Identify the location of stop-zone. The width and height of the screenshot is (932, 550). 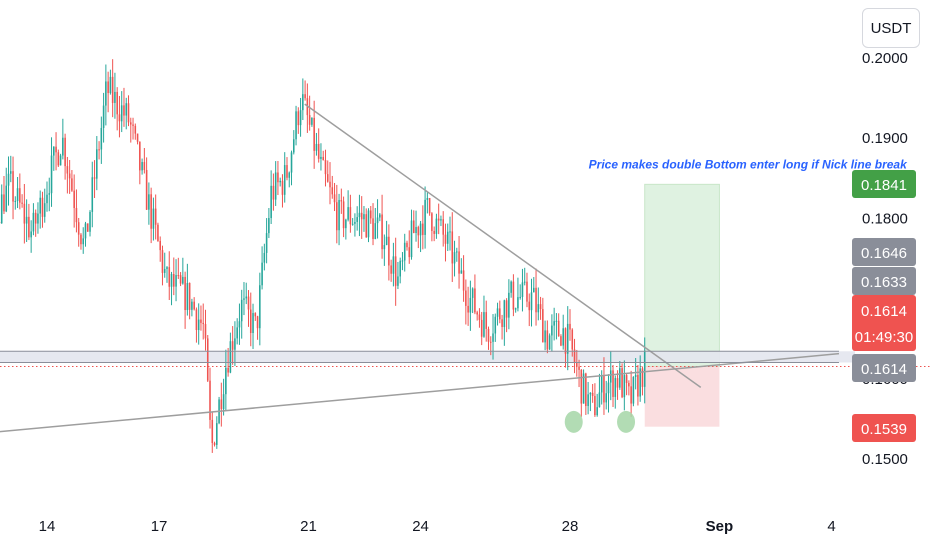
(682, 396).